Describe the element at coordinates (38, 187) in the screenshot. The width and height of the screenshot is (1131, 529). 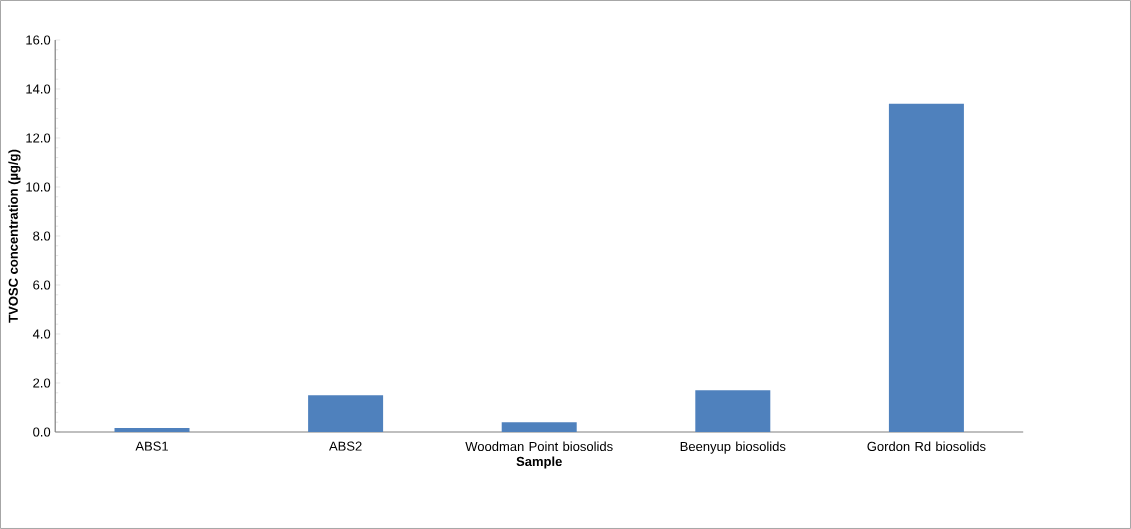
I see `y-tick-label: 10.0` at that location.